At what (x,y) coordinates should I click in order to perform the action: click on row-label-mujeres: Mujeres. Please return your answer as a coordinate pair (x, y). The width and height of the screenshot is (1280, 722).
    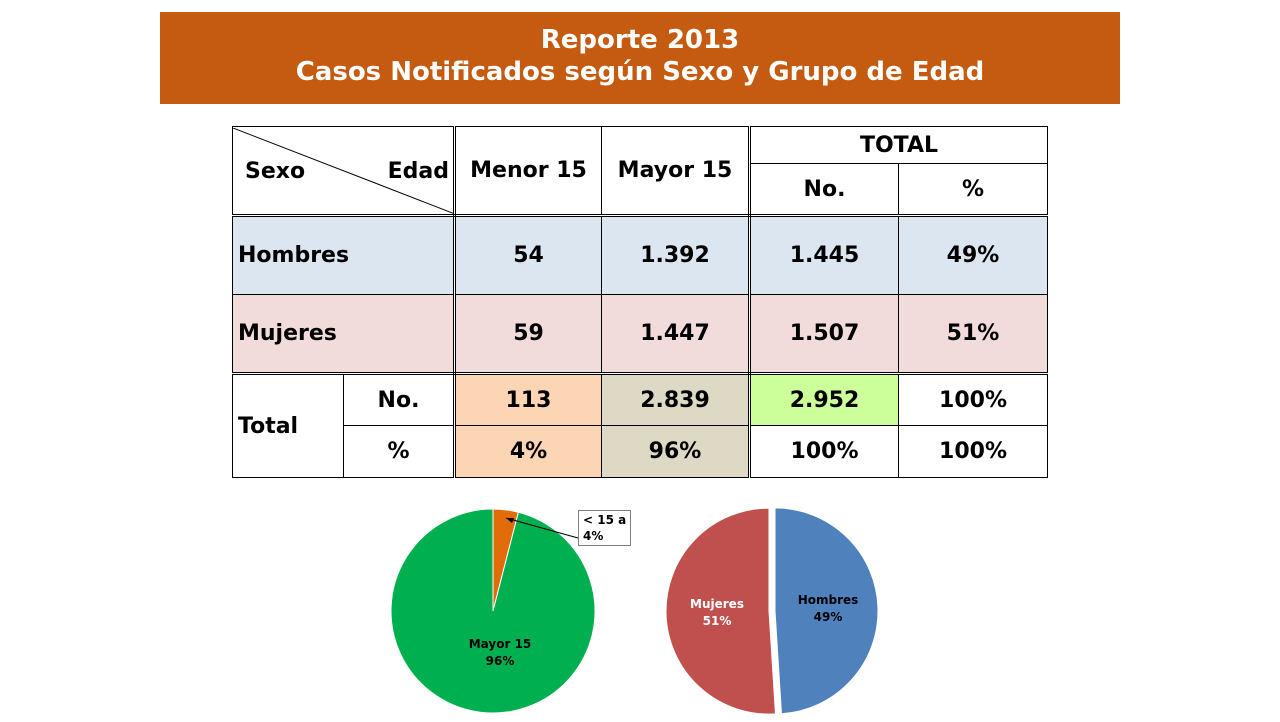
    Looking at the image, I should click on (344, 334).